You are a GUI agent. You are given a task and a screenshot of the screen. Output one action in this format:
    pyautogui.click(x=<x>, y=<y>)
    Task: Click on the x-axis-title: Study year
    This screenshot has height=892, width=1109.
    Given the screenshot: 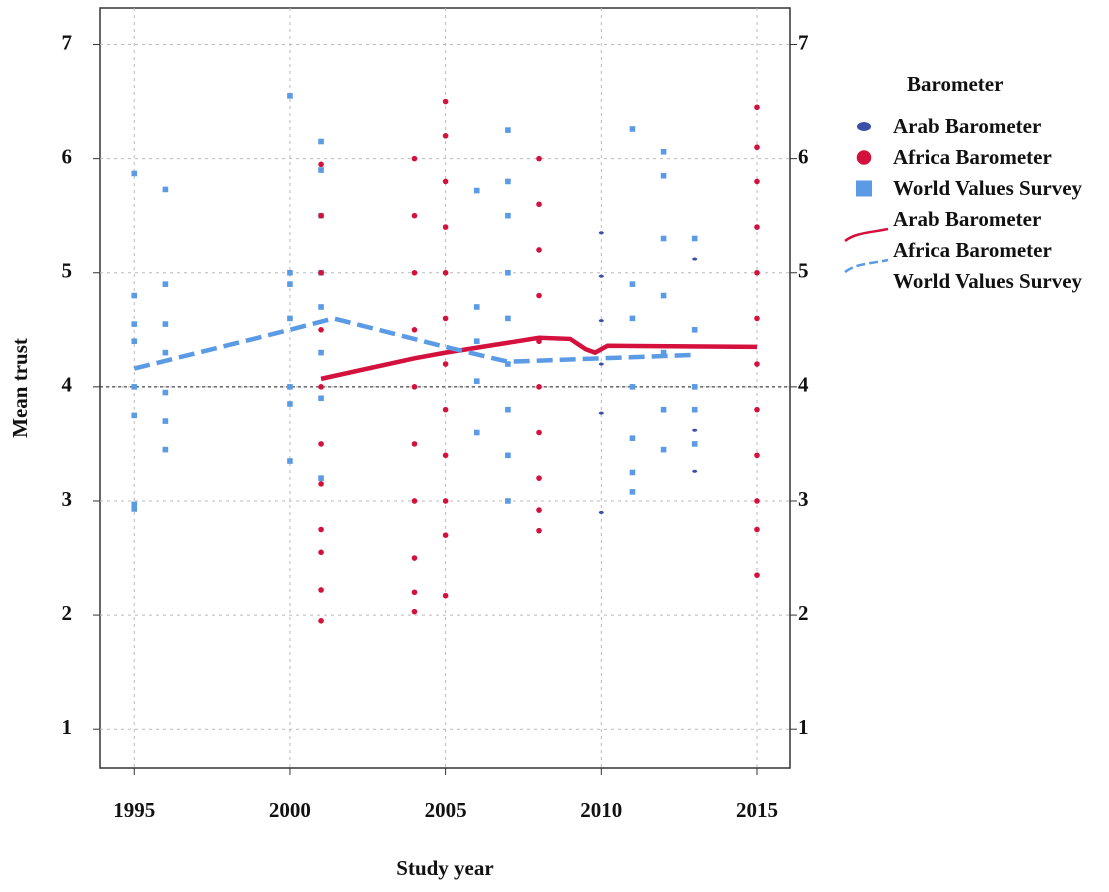 What is the action you would take?
    pyautogui.click(x=444, y=868)
    